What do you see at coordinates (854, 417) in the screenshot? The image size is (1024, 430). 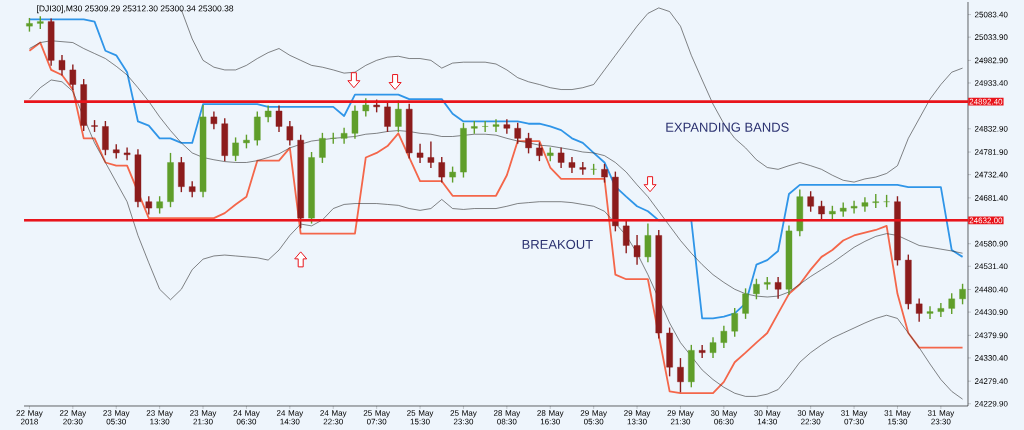 I see `x-tick-label: 31 May 07:30` at bounding box center [854, 417].